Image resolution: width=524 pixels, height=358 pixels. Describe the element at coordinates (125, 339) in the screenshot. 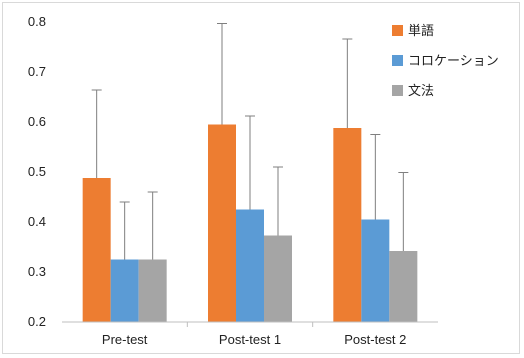

I see `x-tick-label: Pre-test` at that location.